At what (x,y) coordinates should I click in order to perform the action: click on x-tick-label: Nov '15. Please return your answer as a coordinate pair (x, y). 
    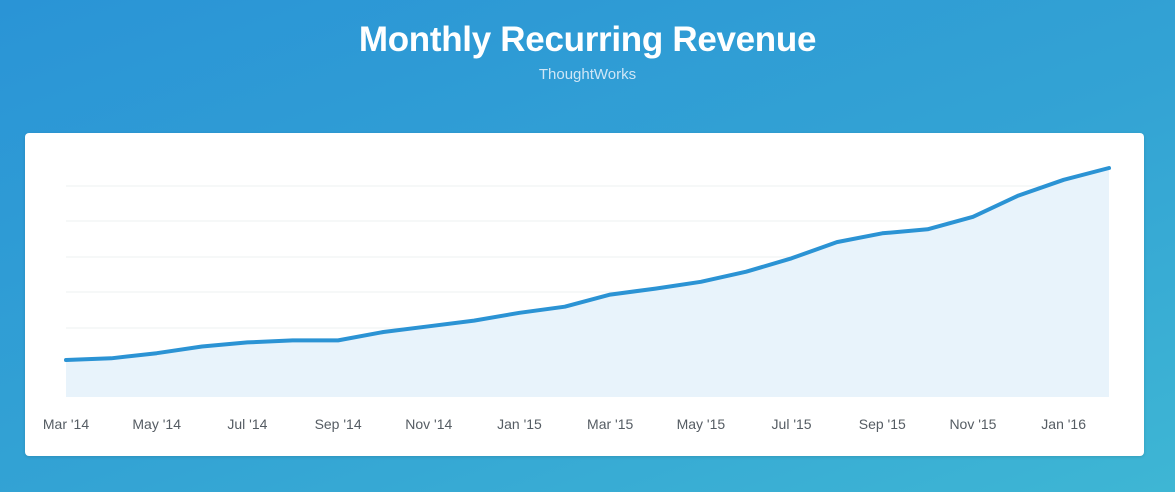
    Looking at the image, I should click on (972, 424).